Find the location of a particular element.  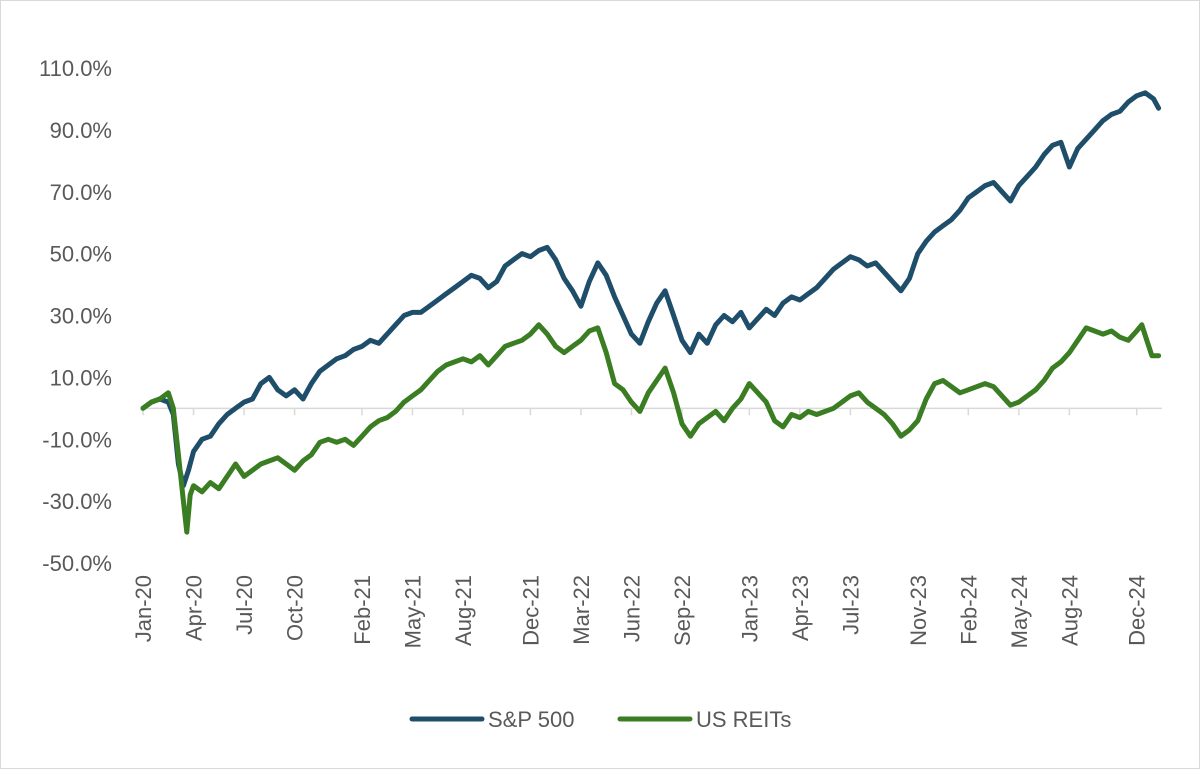

y-tick-label: 30.0% is located at coordinates (81, 316).